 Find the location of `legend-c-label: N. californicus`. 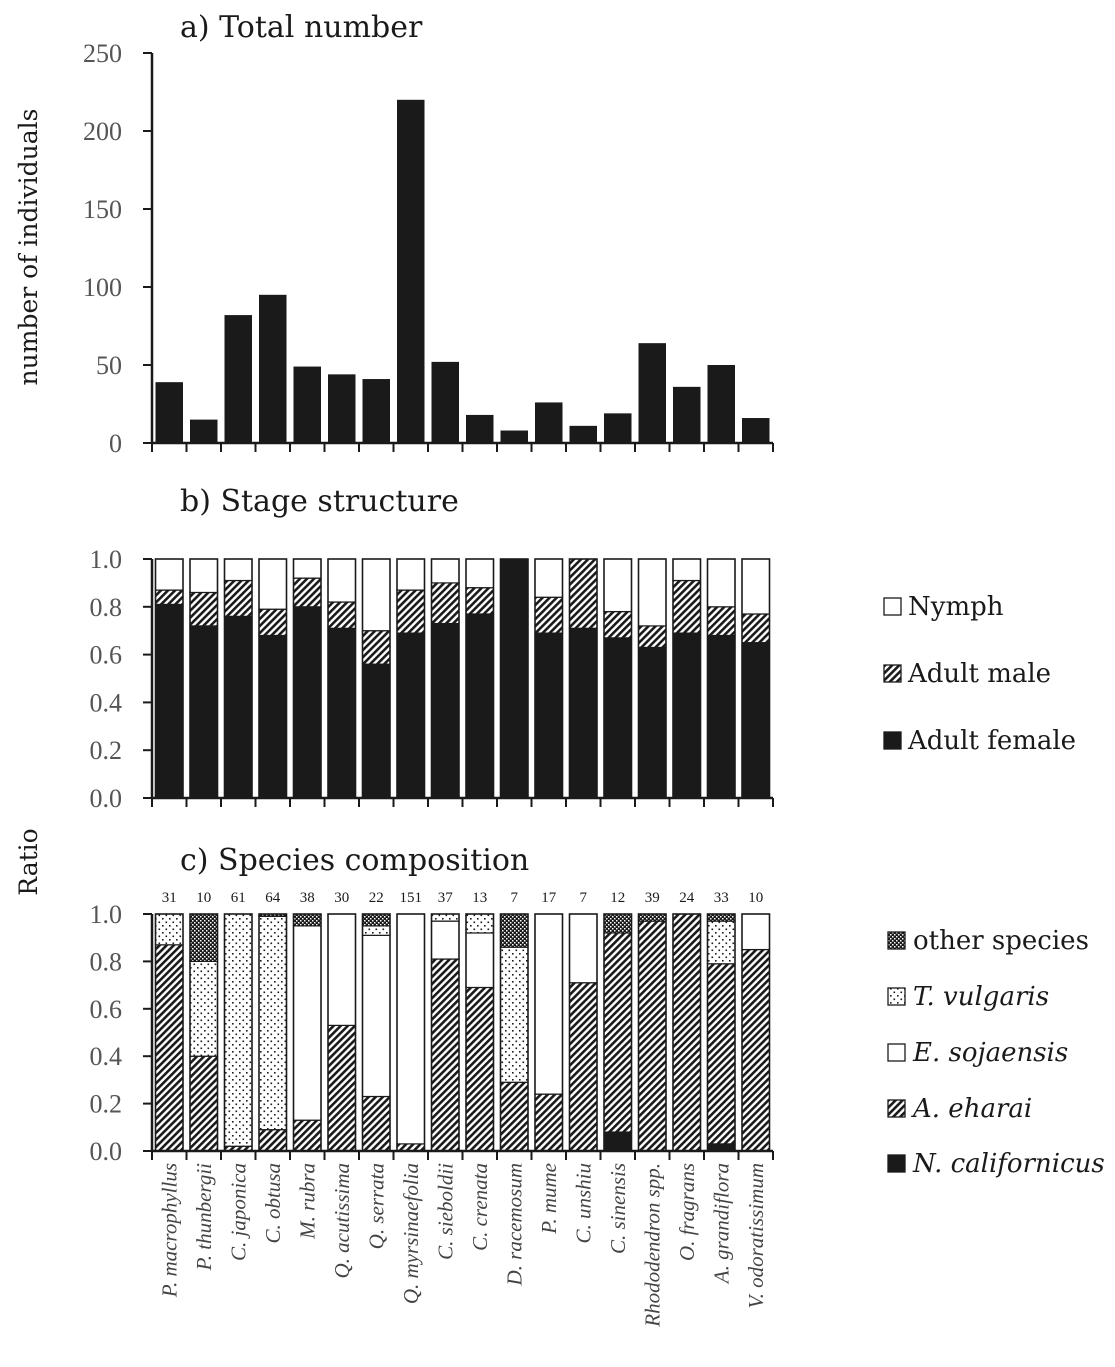

legend-c-label: N. californicus is located at coordinates (1008, 1164).